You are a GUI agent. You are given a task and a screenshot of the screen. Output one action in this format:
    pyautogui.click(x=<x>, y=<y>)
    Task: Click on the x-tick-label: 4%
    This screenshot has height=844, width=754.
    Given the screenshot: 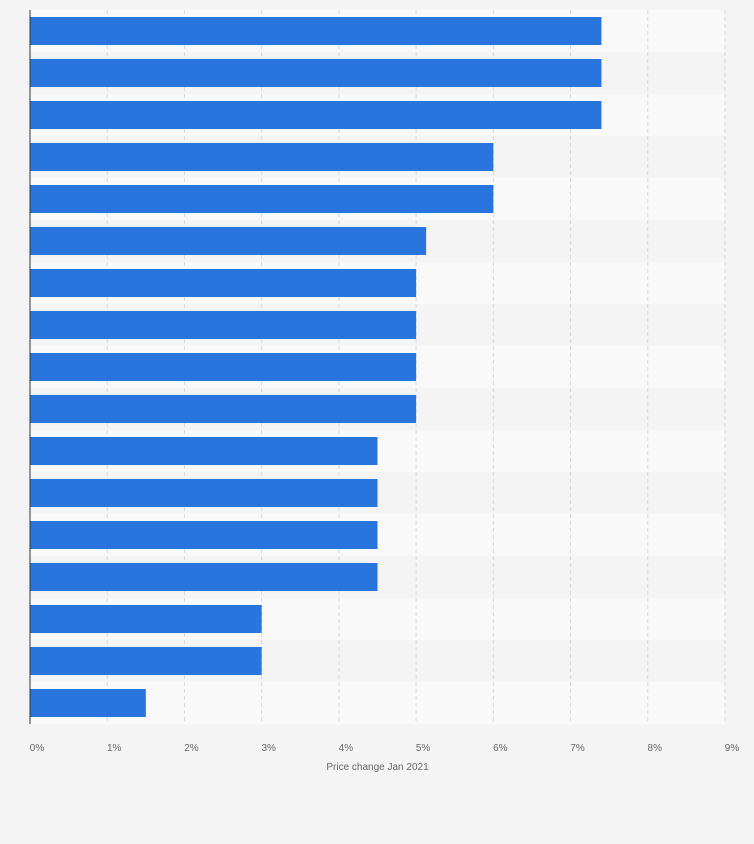 What is the action you would take?
    pyautogui.click(x=346, y=748)
    